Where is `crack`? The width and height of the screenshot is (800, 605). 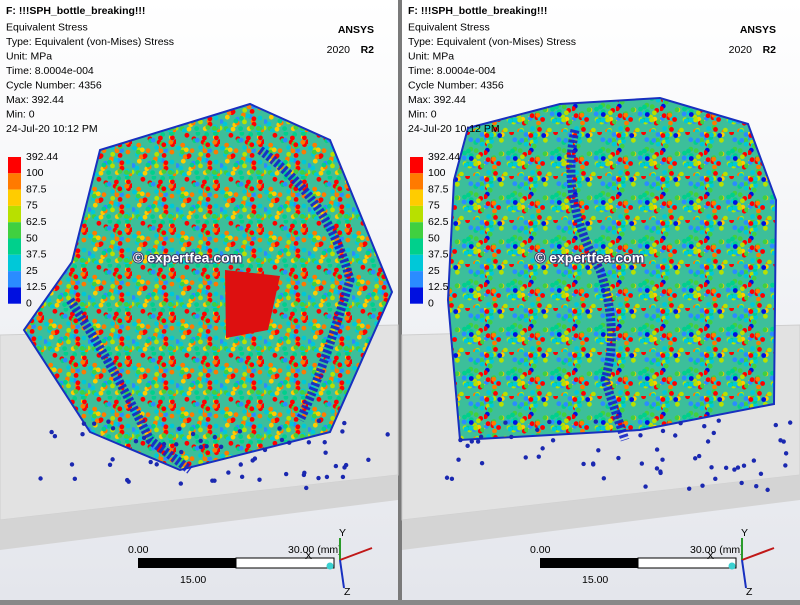
crack is located at coordinates (306, 284).